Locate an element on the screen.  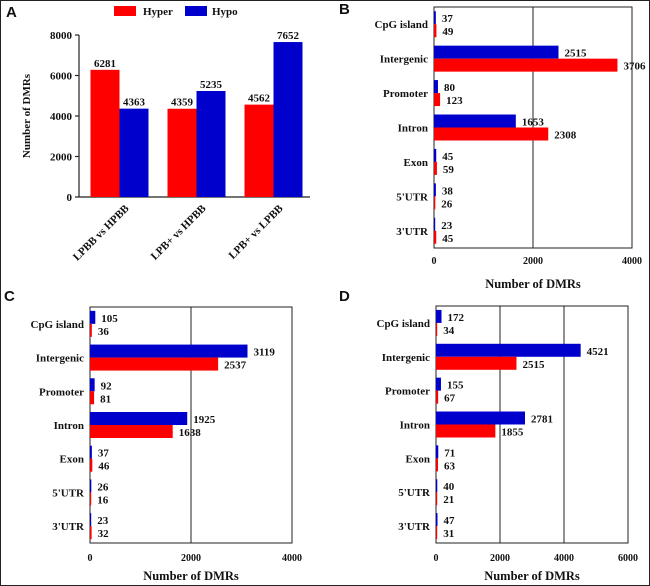
b-y-tick-label: Exon is located at coordinates (416, 163).